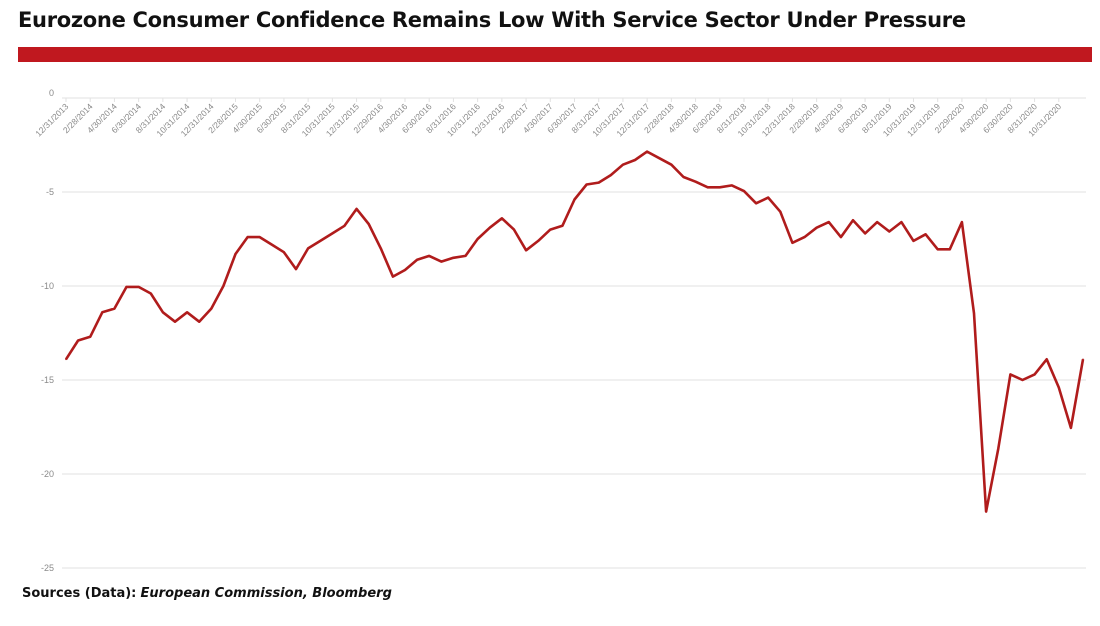 The width and height of the screenshot is (1100, 626). I want to click on source-label: Sources (Data):, so click(79, 593).